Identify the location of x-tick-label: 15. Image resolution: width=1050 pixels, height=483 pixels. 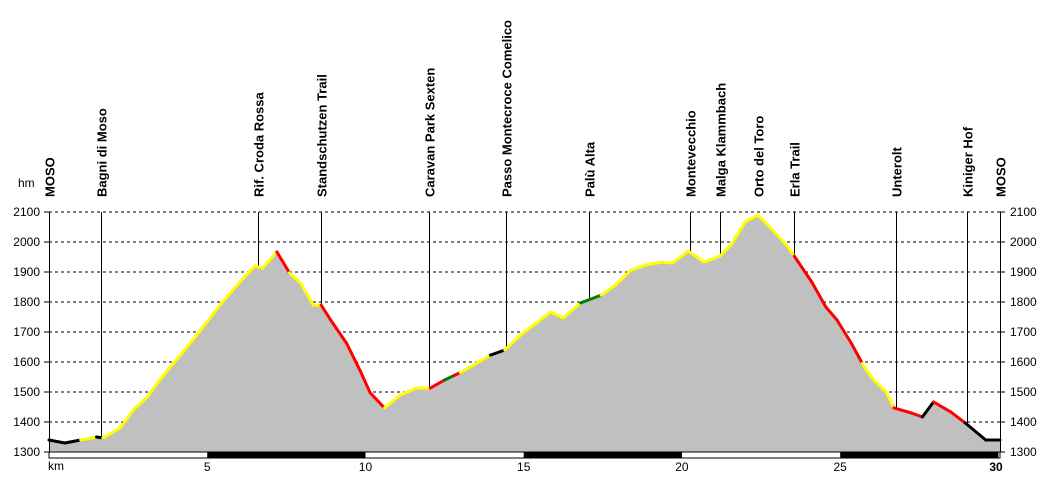
(524, 467).